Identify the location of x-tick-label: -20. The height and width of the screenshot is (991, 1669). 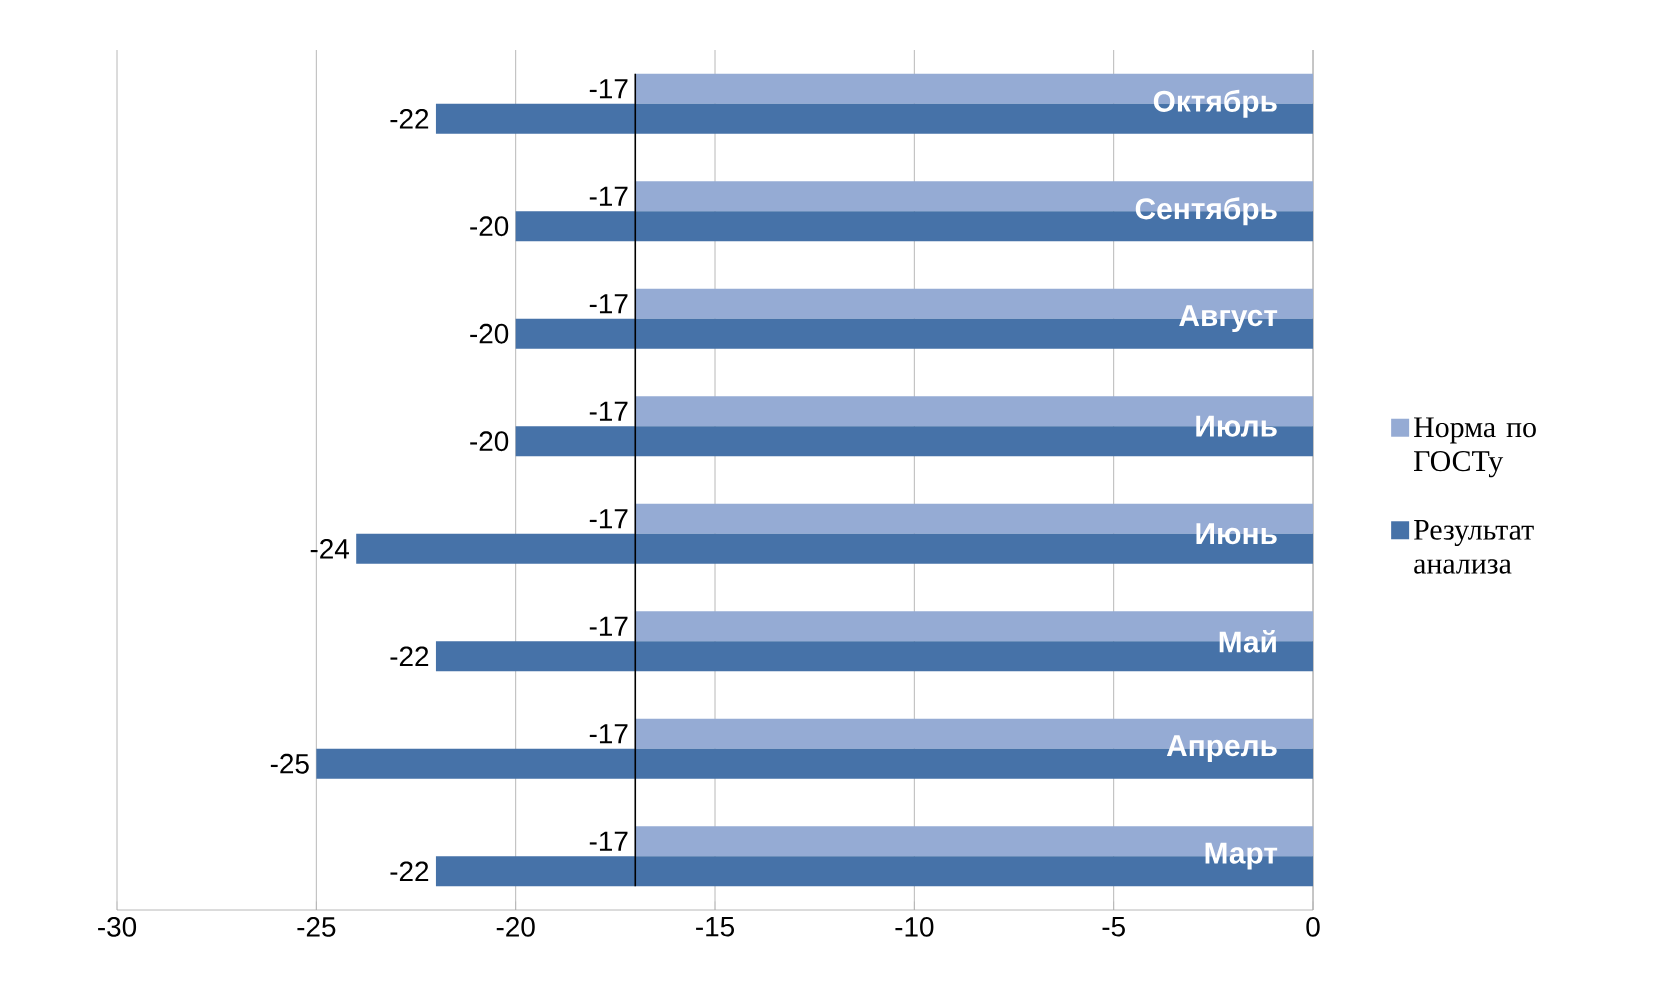
(515, 927).